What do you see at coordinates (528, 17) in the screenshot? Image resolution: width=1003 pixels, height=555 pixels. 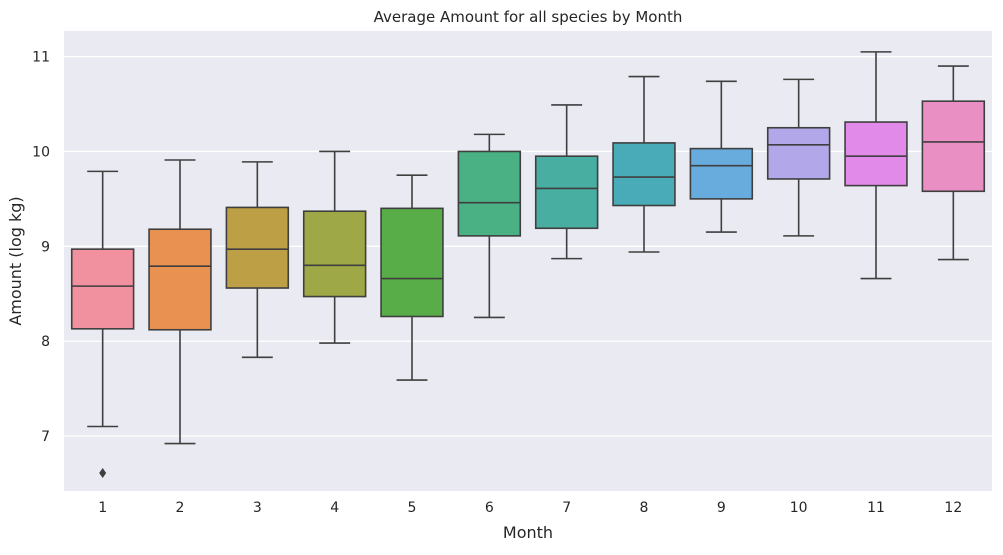 I see `chart-title: Average Amount for all species by Month` at bounding box center [528, 17].